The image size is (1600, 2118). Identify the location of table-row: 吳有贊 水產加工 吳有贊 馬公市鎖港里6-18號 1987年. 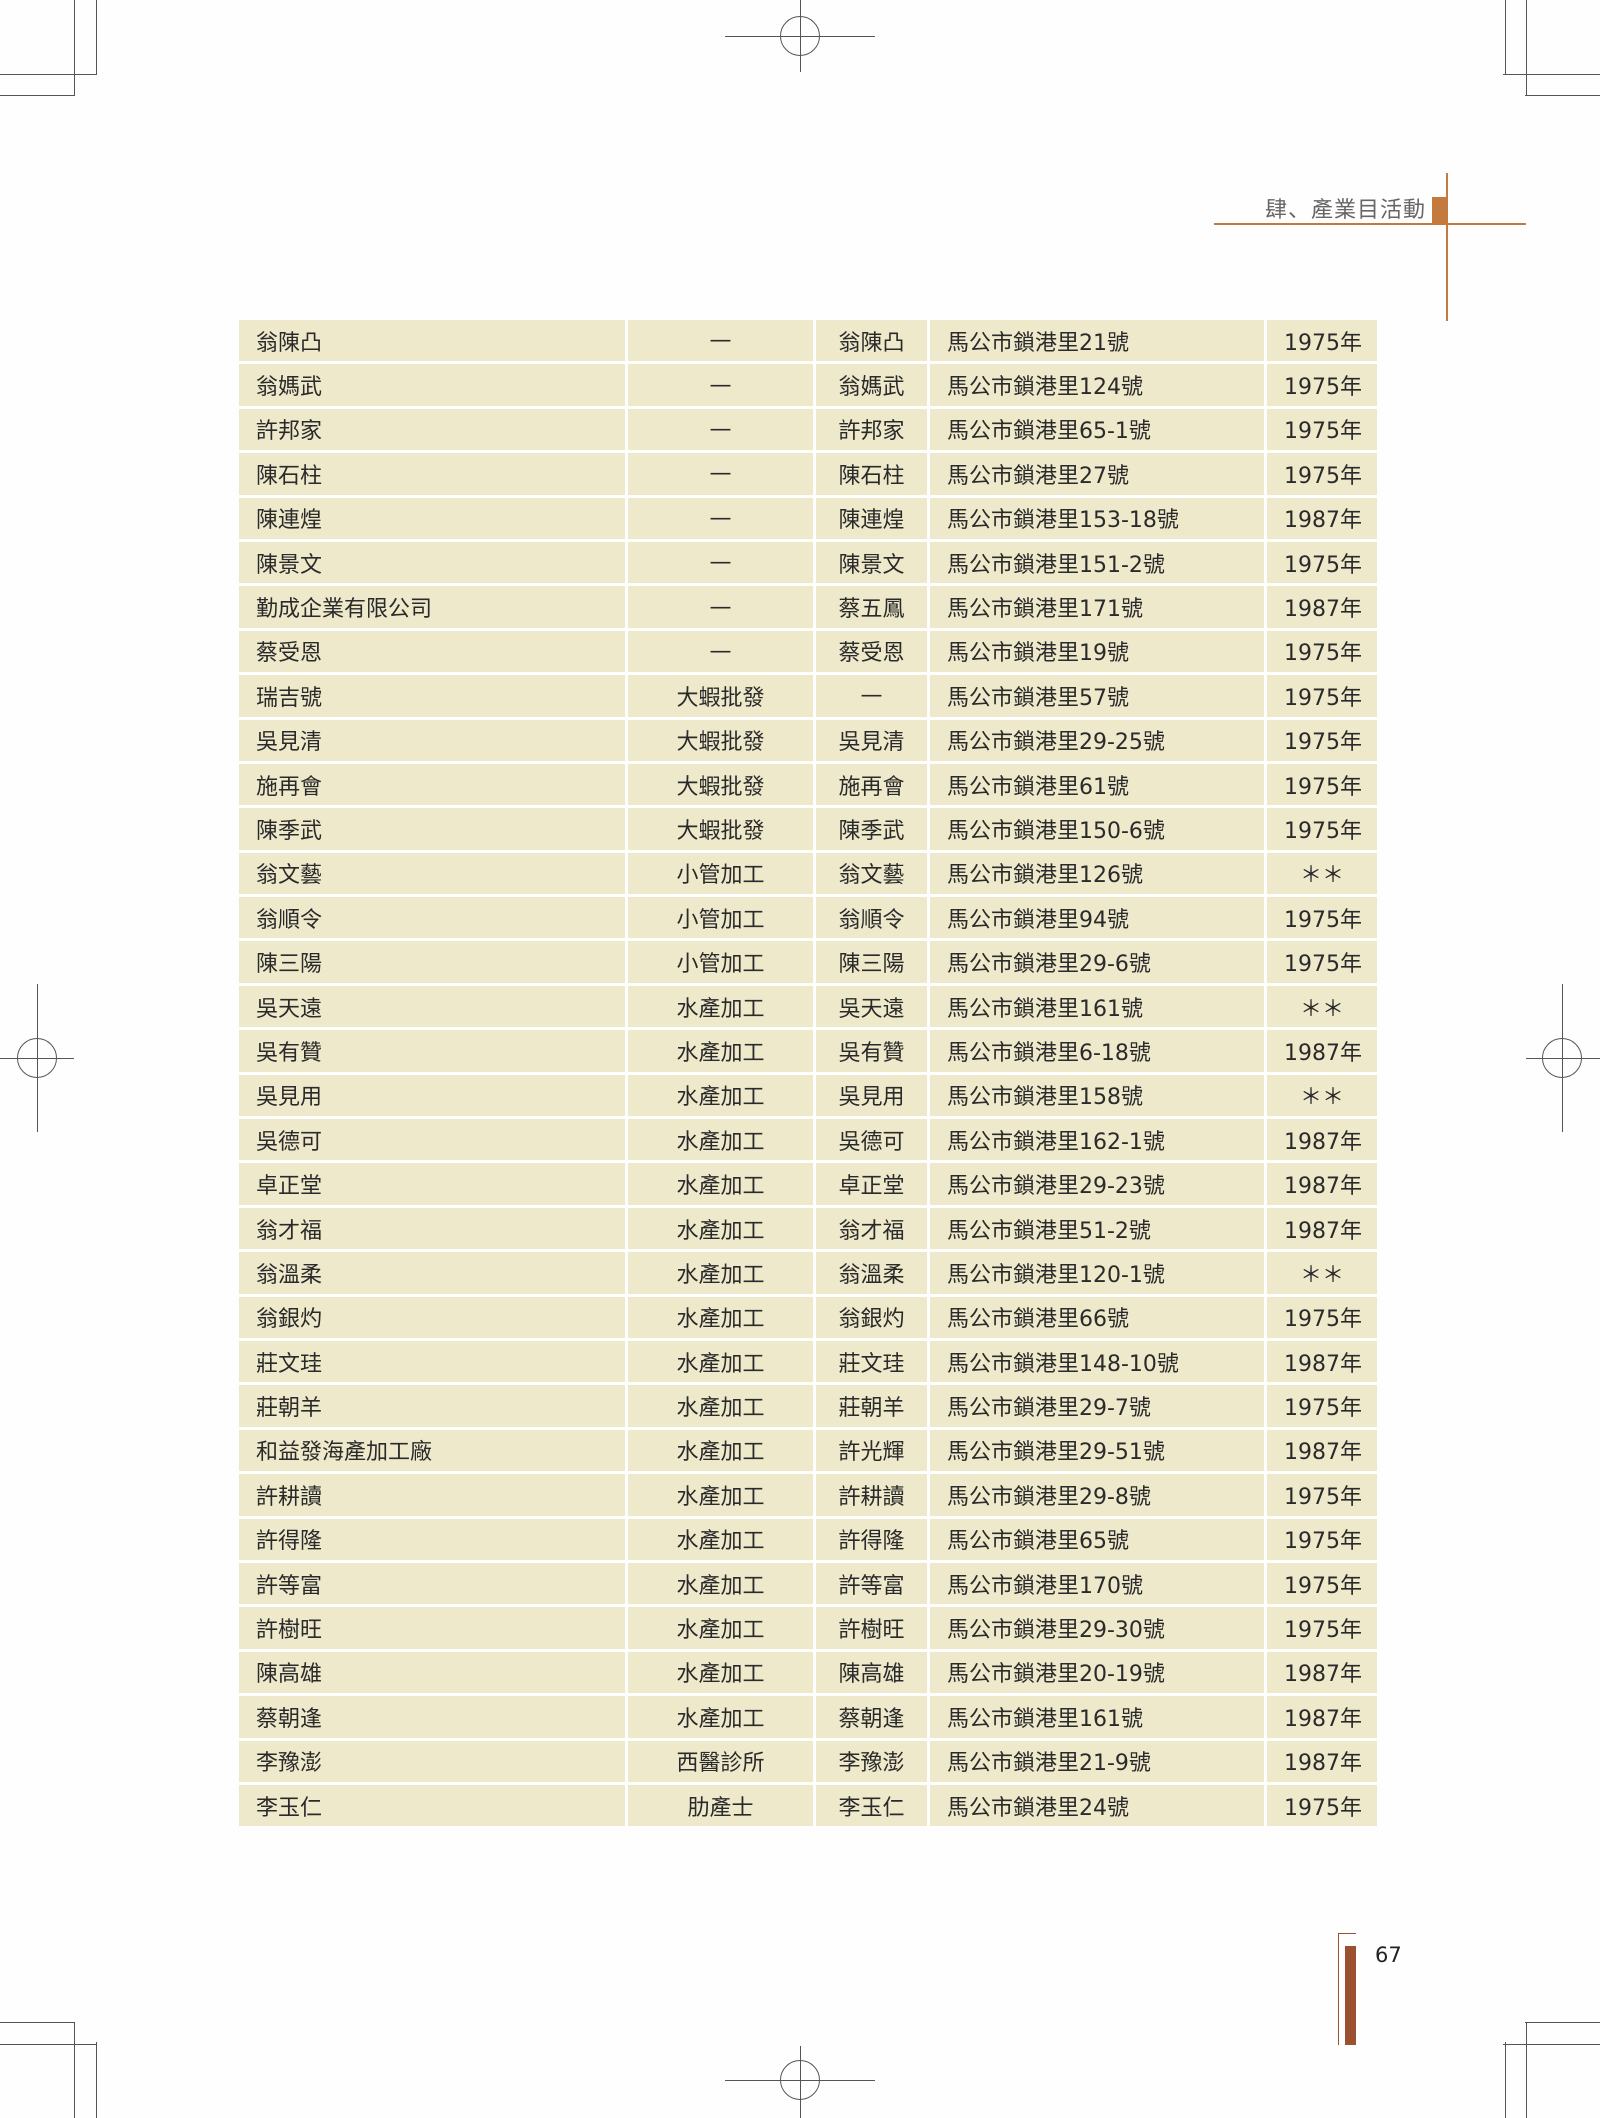
(808, 1051).